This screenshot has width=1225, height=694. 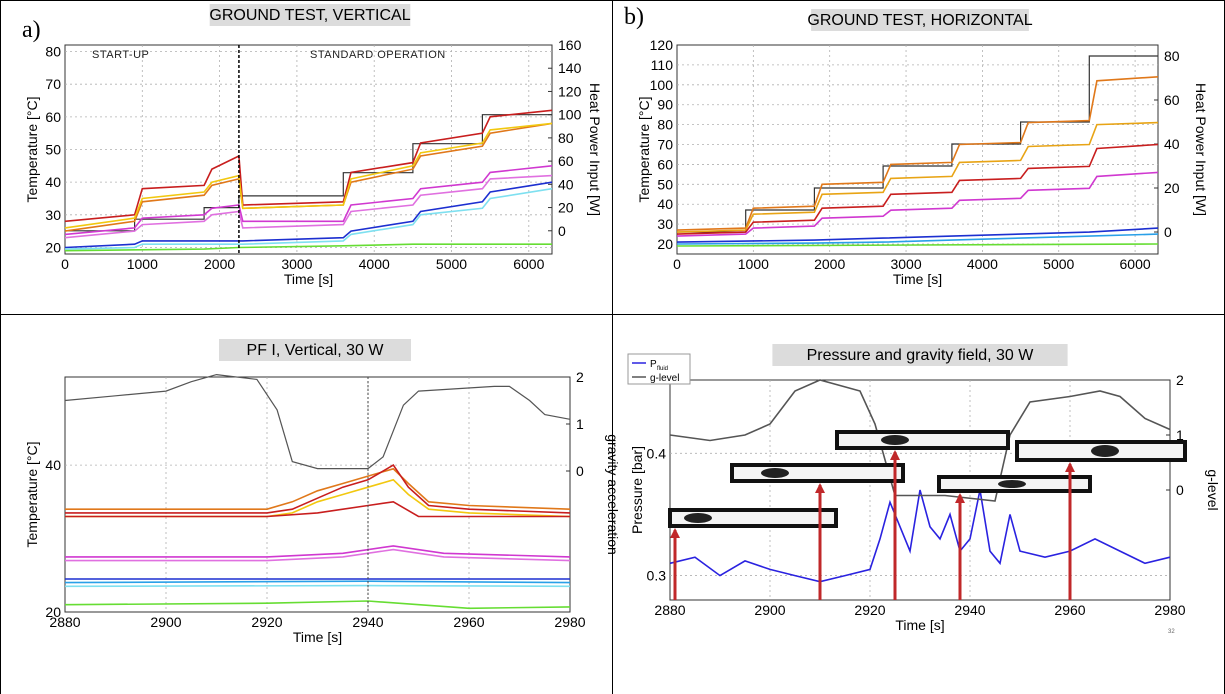 What do you see at coordinates (1213, 489) in the screenshot?
I see `y2-axis-label: g-level` at bounding box center [1213, 489].